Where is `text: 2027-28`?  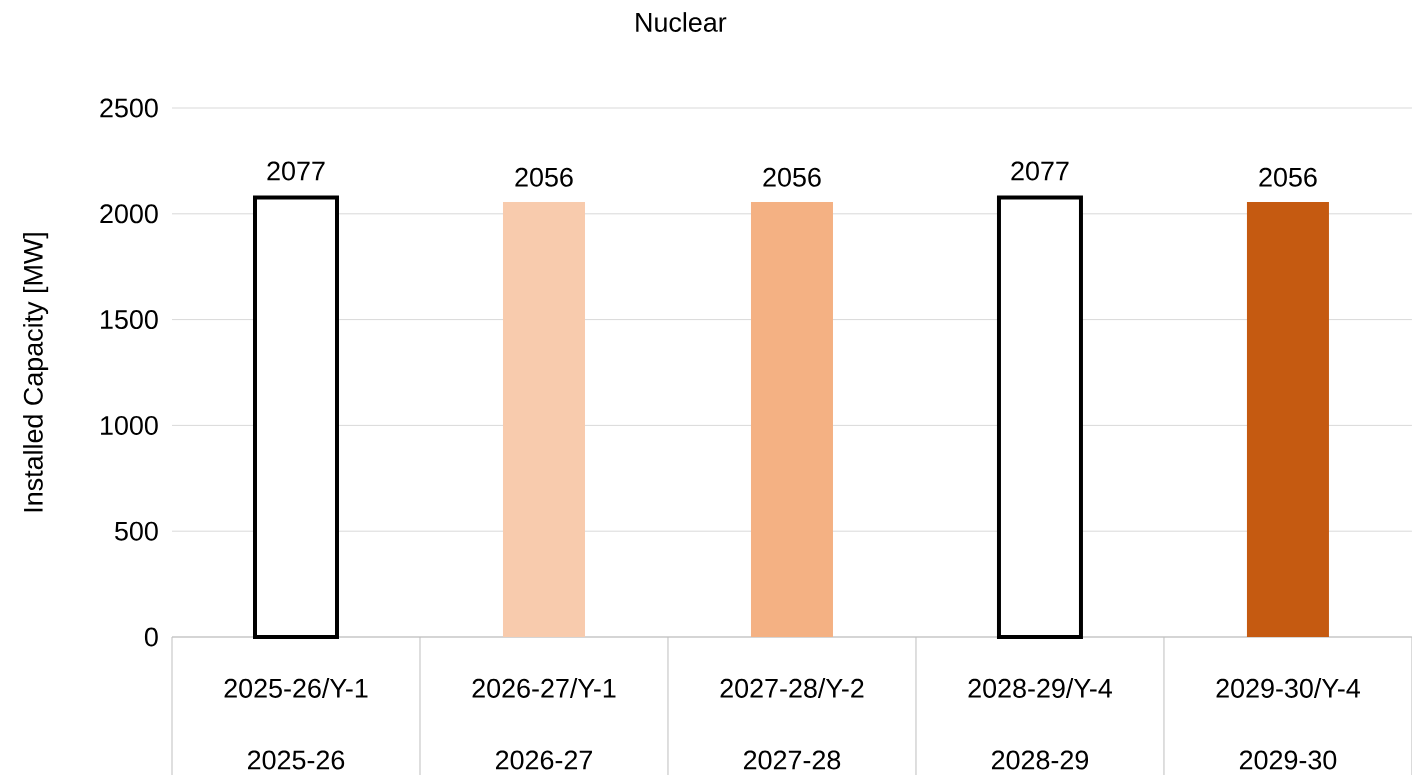 text: 2027-28 is located at coordinates (792, 760).